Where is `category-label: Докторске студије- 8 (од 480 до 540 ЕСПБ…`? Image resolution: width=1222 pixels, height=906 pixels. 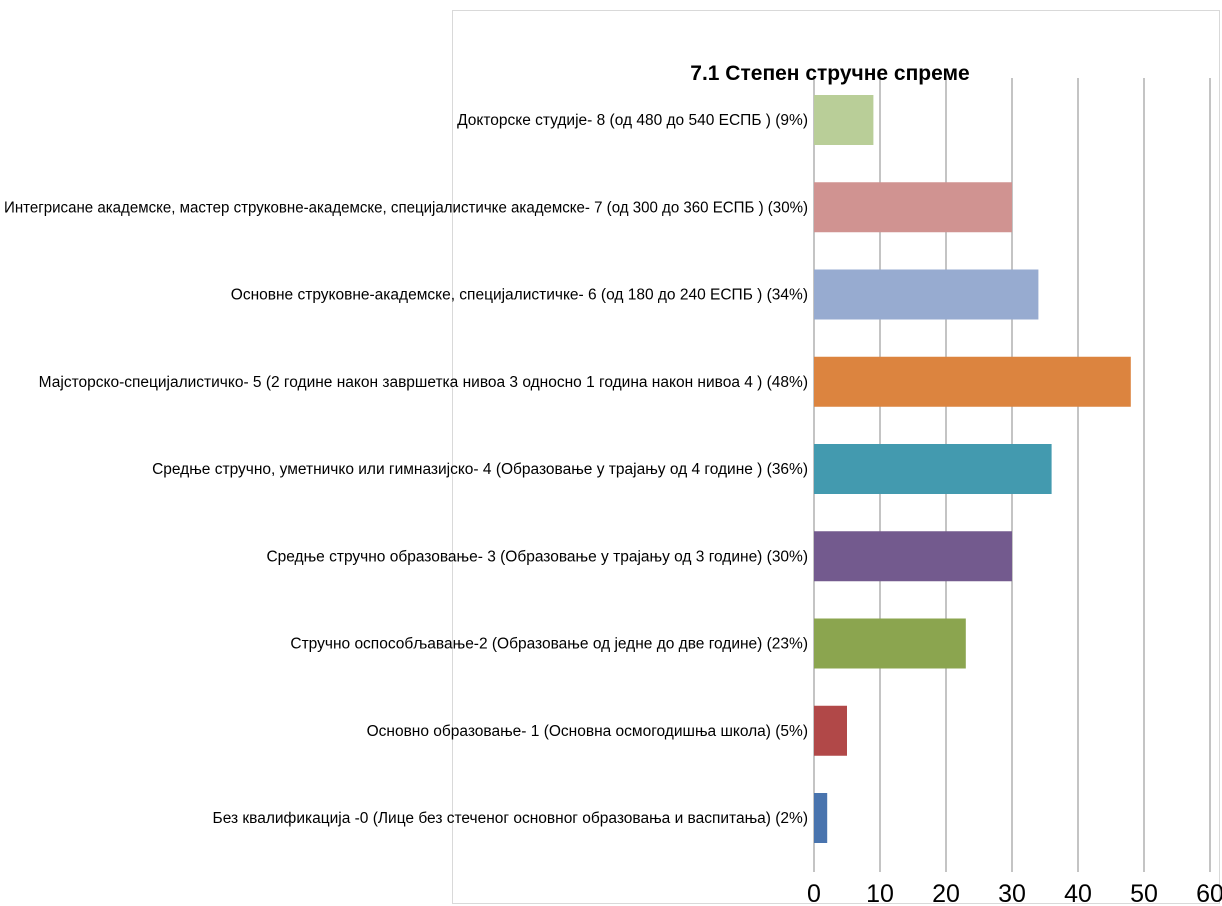
category-label: Докторске студије- 8 (од 480 до 540 ЕСПБ… is located at coordinates (632, 120).